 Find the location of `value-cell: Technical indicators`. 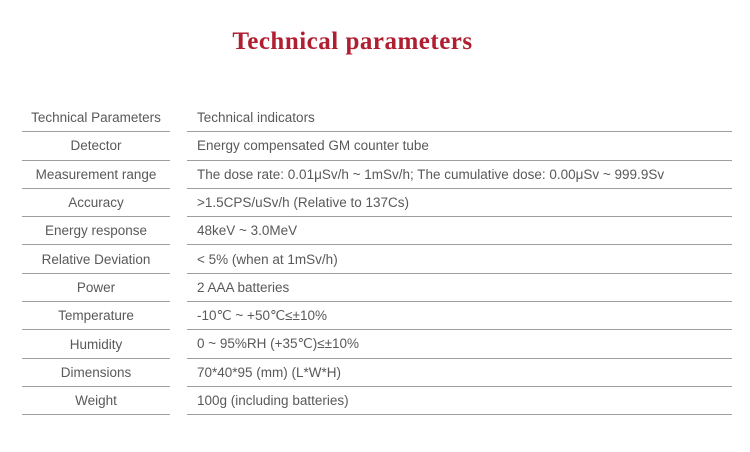

value-cell: Technical indicators is located at coordinates (459, 118).